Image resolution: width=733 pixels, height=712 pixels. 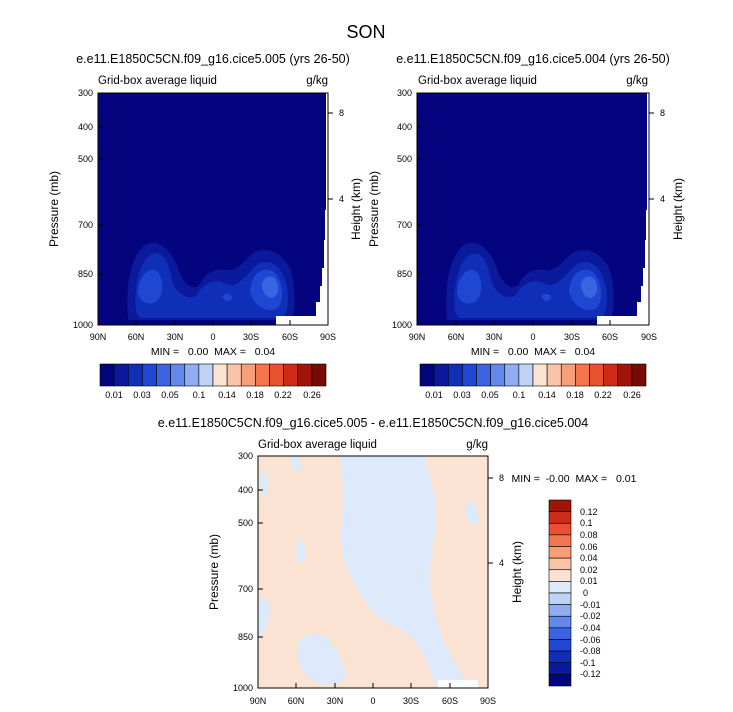 What do you see at coordinates (356, 209) in the screenshot?
I see `y2-axis-label: Height (km)` at bounding box center [356, 209].